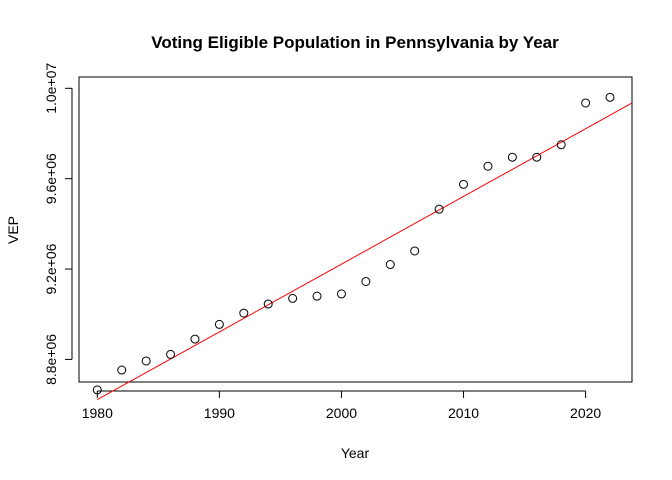  What do you see at coordinates (463, 413) in the screenshot?
I see `x-tick-label: 2010` at bounding box center [463, 413].